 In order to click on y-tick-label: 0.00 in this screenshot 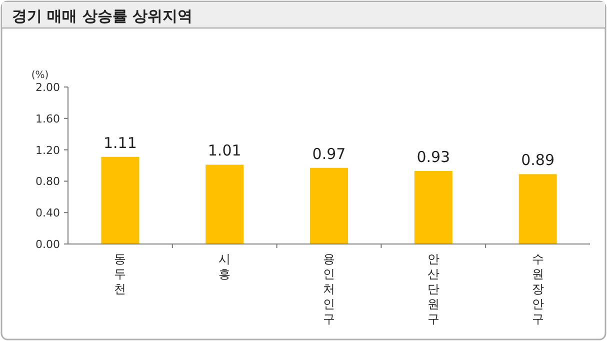, I will do `click(48, 244)`.